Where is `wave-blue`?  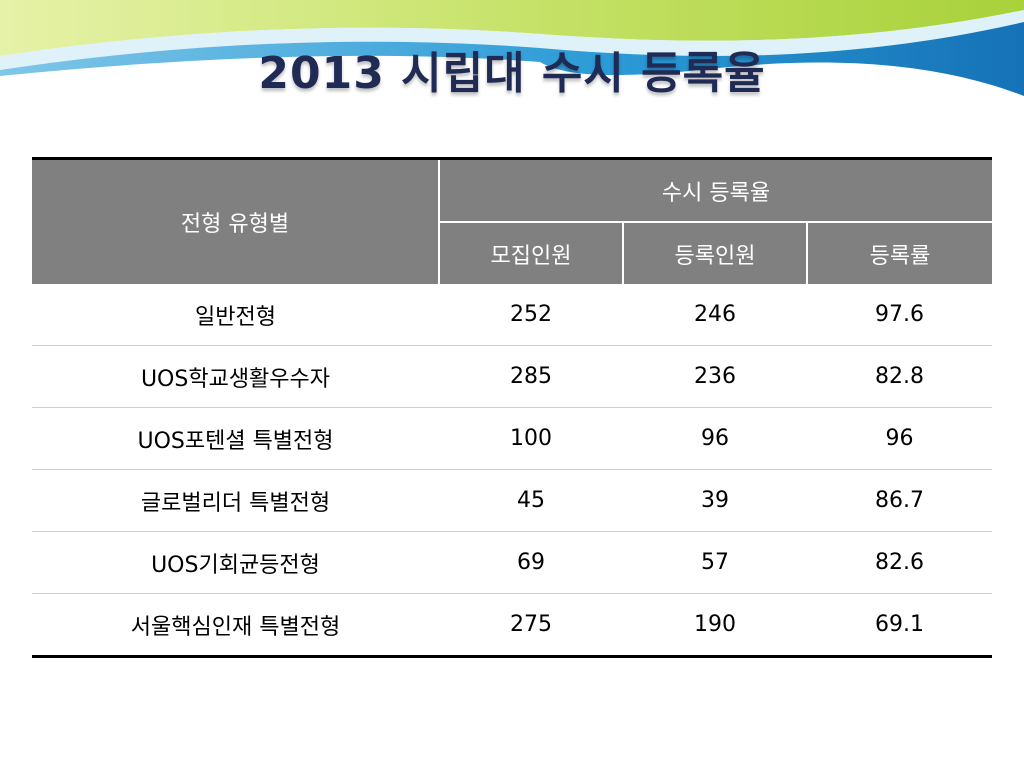 wave-blue is located at coordinates (512, 59).